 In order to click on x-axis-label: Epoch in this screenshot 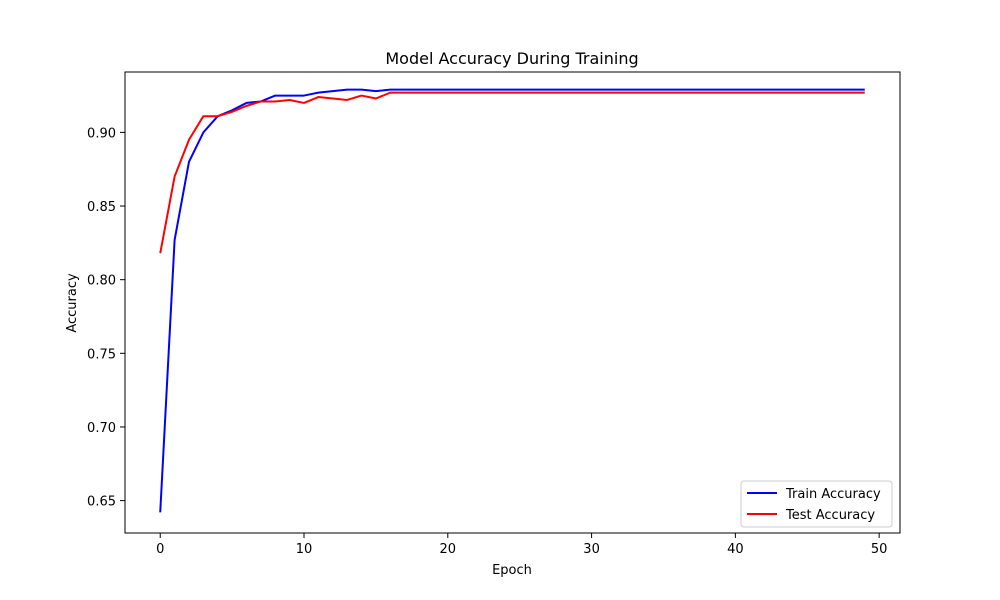, I will do `click(512, 570)`.